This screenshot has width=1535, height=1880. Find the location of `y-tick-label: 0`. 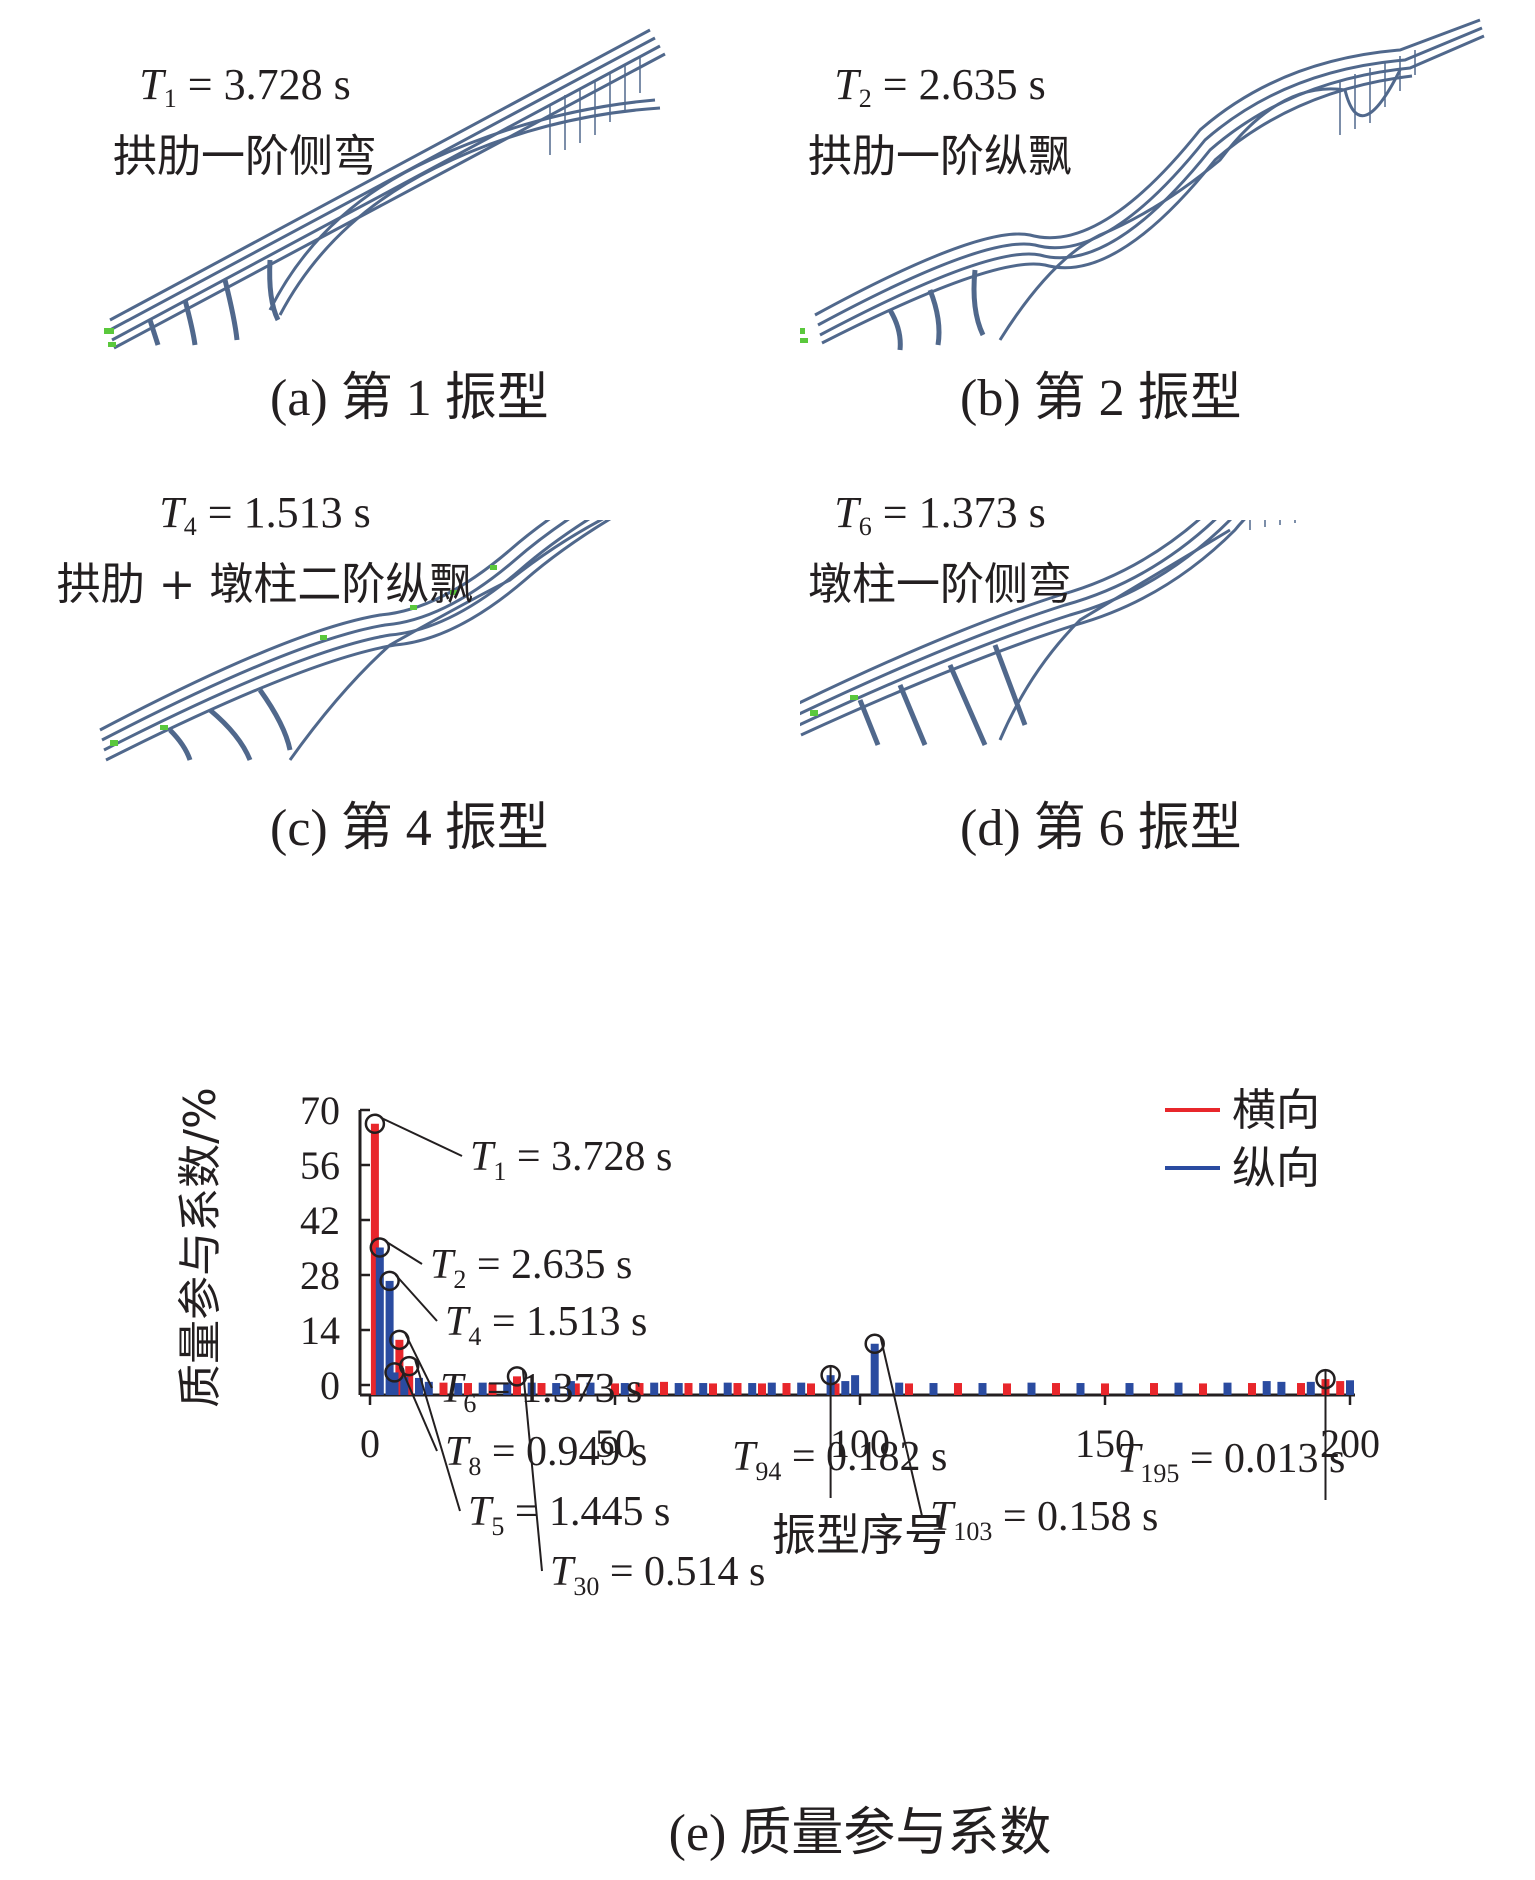

y-tick-label: 0 is located at coordinates (330, 1385).